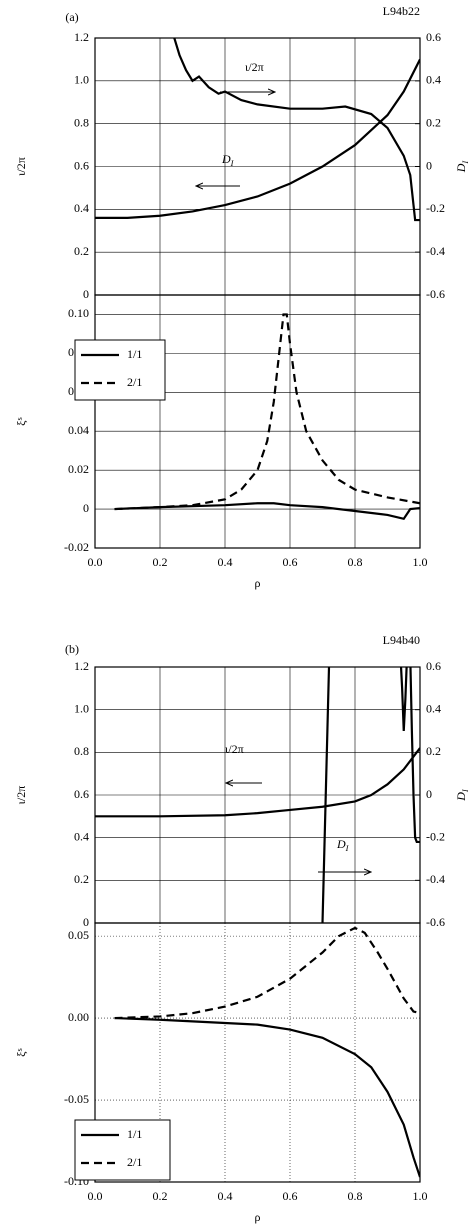 This screenshot has height=1225, width=474. Describe the element at coordinates (78, 469) in the screenshot. I see `y-tick-label: 0.02` at that location.